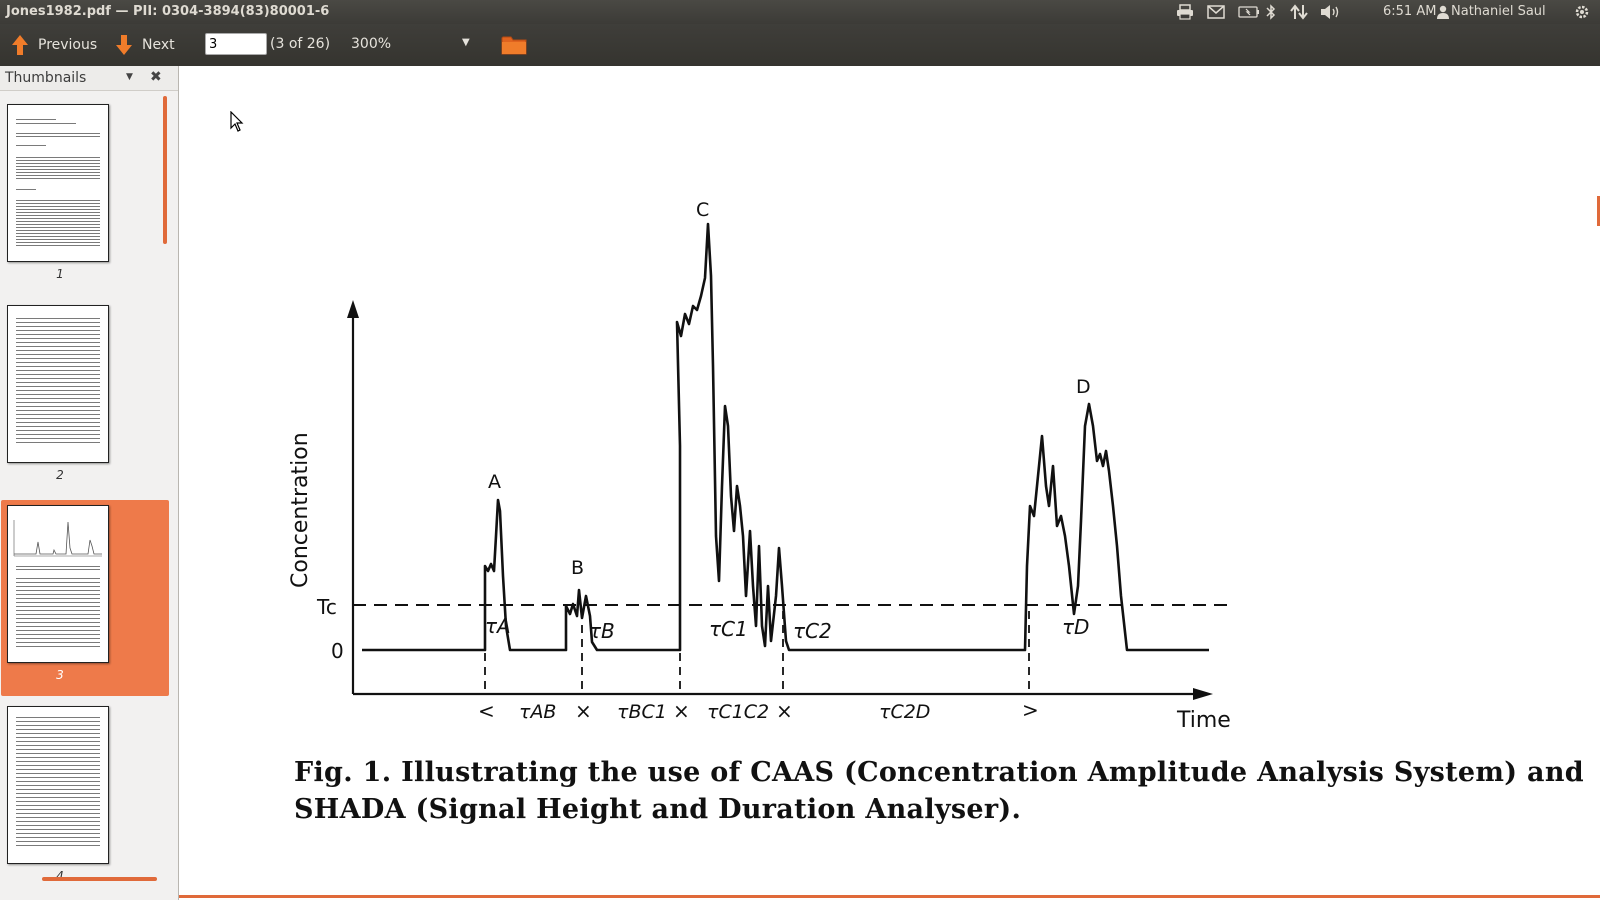  I want to click on interval-label-c1c2: τC1C2, so click(738, 712).